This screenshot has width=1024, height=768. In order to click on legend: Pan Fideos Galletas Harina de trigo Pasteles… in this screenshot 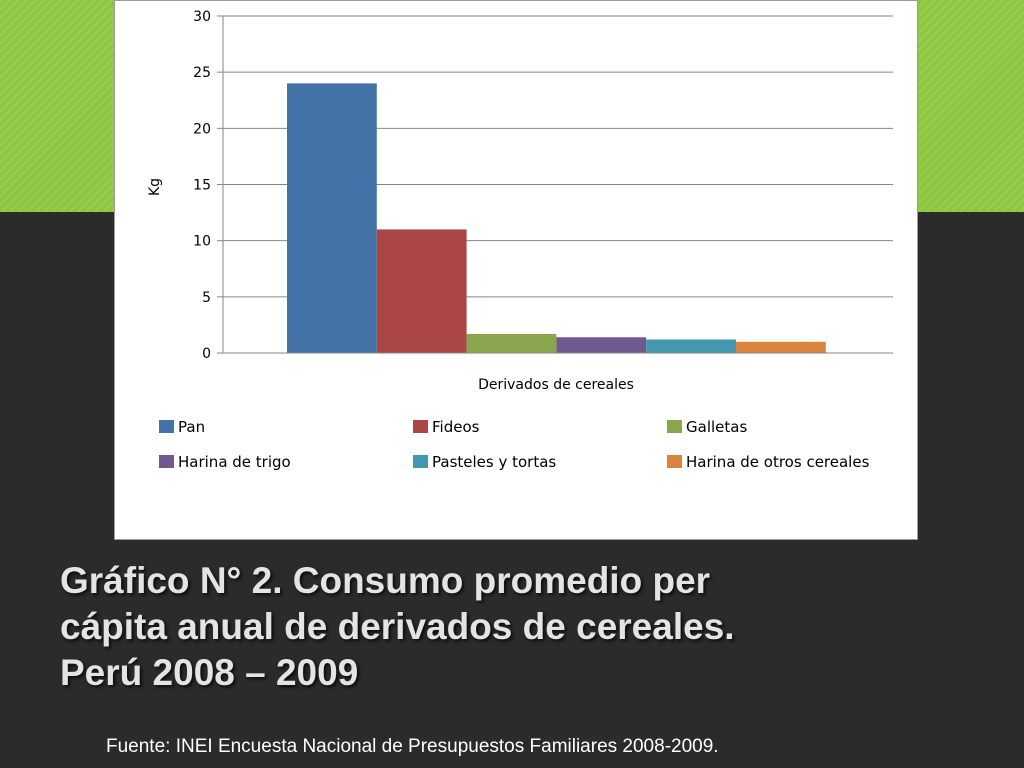, I will do `click(514, 444)`.